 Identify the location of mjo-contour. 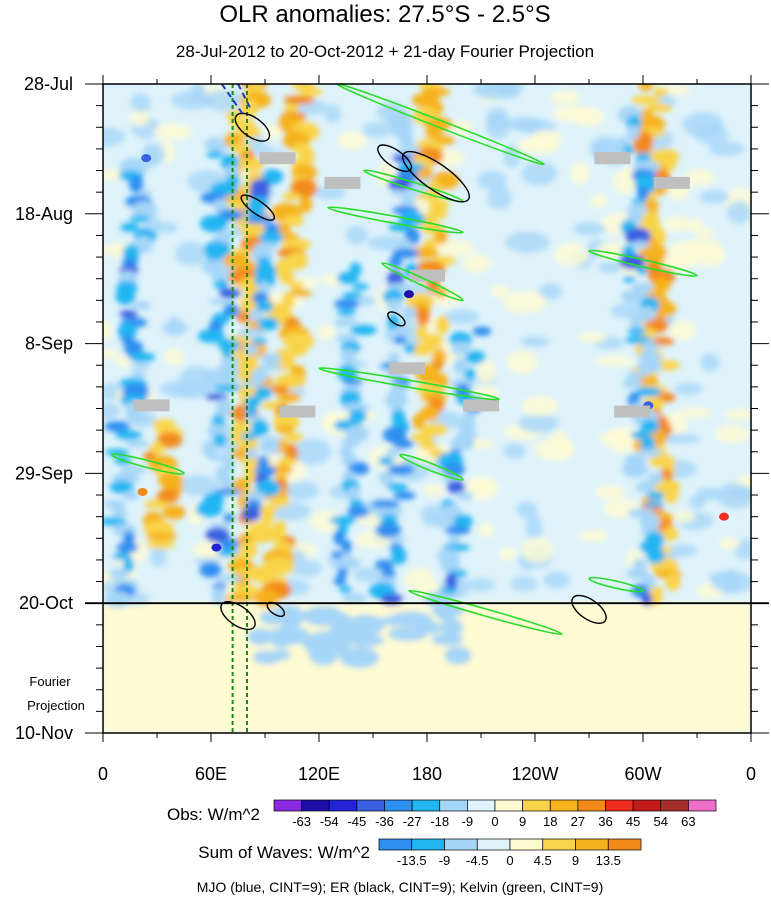
(232, 100).